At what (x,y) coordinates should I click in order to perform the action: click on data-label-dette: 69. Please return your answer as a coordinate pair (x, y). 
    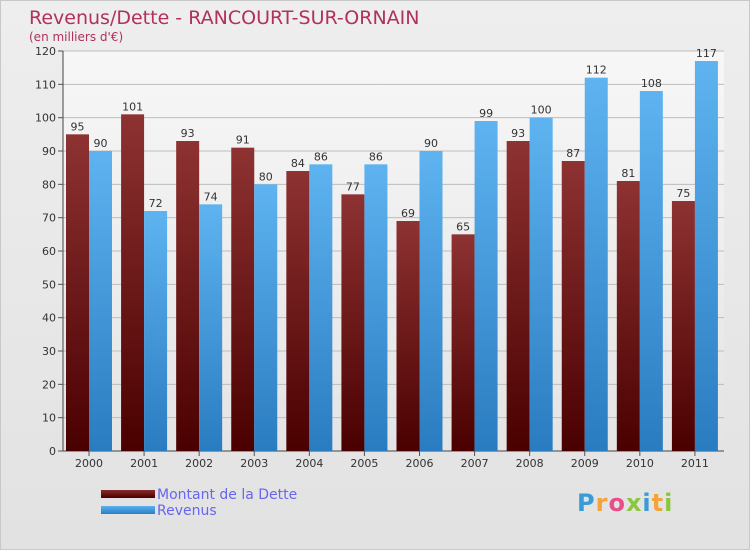
    Looking at the image, I should click on (408, 213).